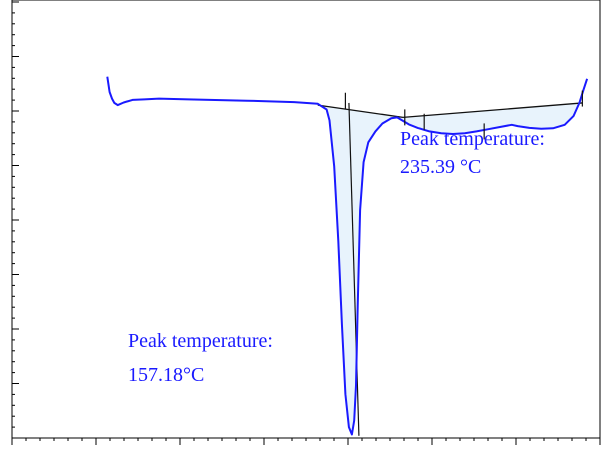 This screenshot has height=454, width=610. What do you see at coordinates (441, 167) in the screenshot?
I see `peak-annotation-2-value: 235.39 °C` at bounding box center [441, 167].